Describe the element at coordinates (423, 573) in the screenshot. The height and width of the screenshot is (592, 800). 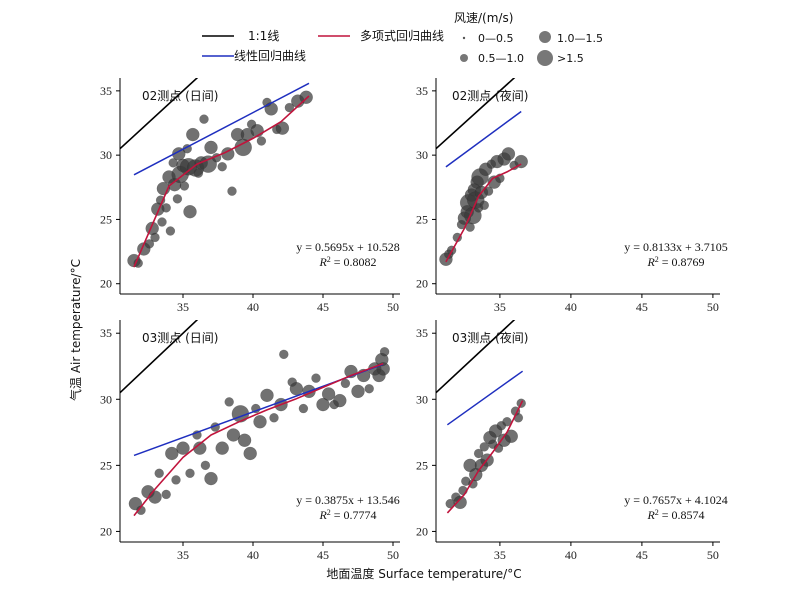
I see `x-axis-title: 地面温度 Surface temperature/°C` at that location.